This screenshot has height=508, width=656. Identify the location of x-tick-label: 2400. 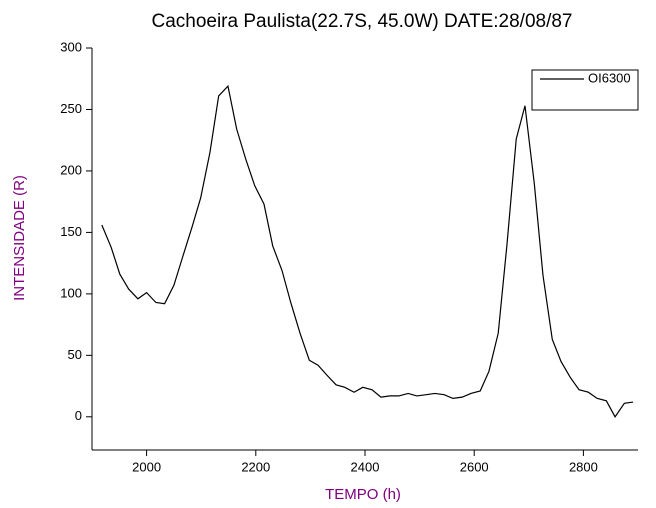
(365, 466).